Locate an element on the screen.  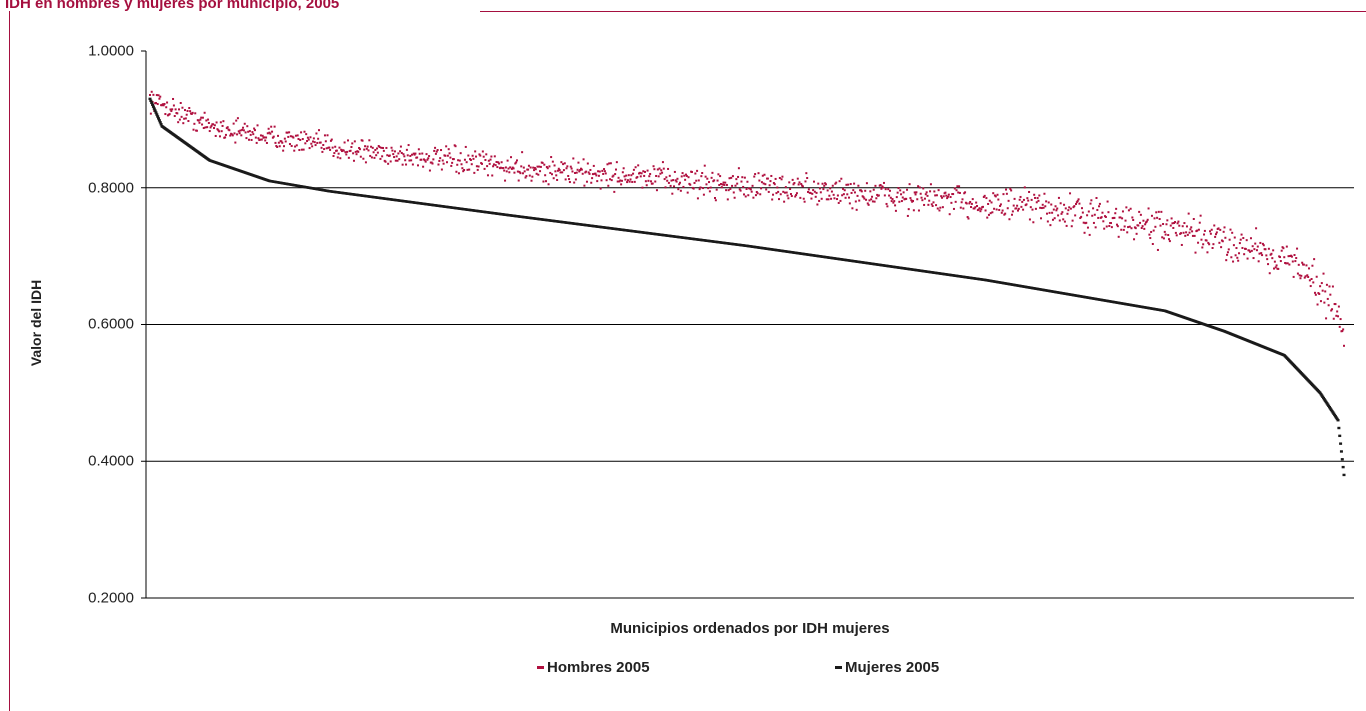
legend-item-mujeres: Mujeres 2005 is located at coordinates (887, 667).